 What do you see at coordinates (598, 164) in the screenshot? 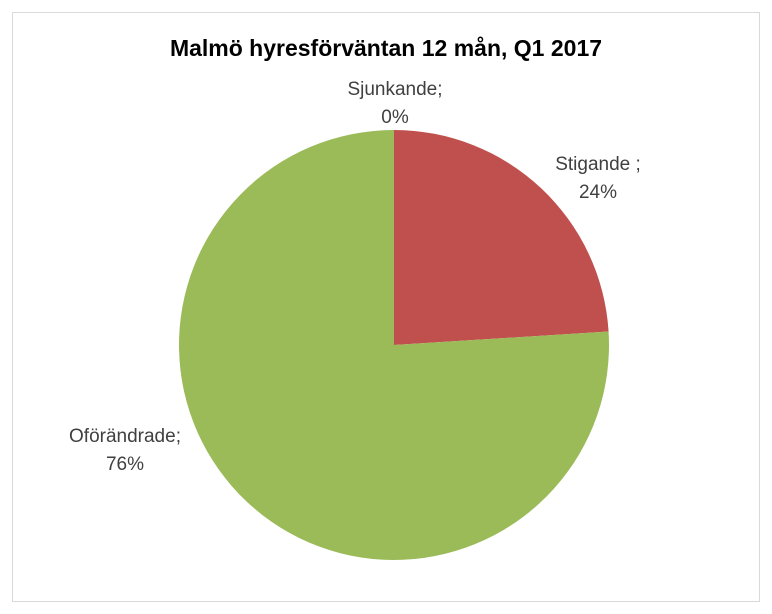
I see `slice-category-label: Stigande ;` at bounding box center [598, 164].